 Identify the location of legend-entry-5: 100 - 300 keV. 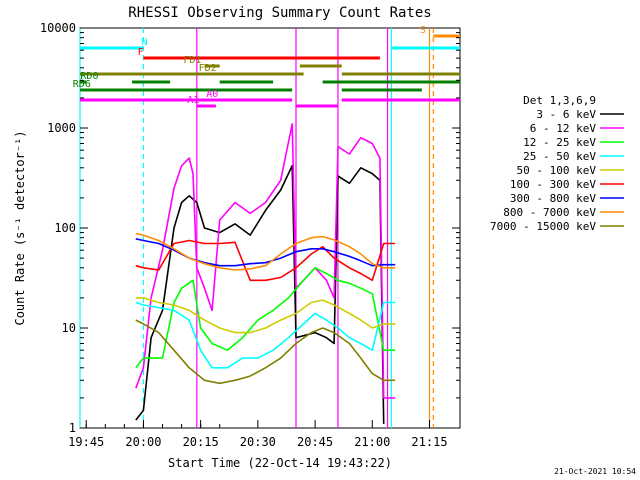
(553, 184).